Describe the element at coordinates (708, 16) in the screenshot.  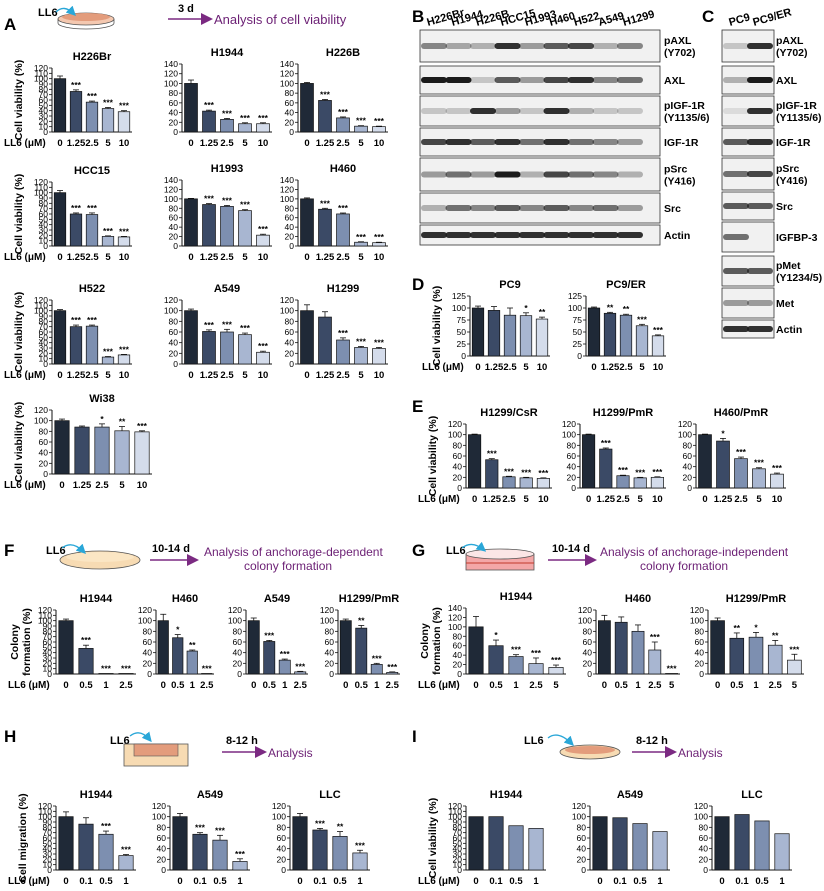
I see `panel-label-c: C` at that location.